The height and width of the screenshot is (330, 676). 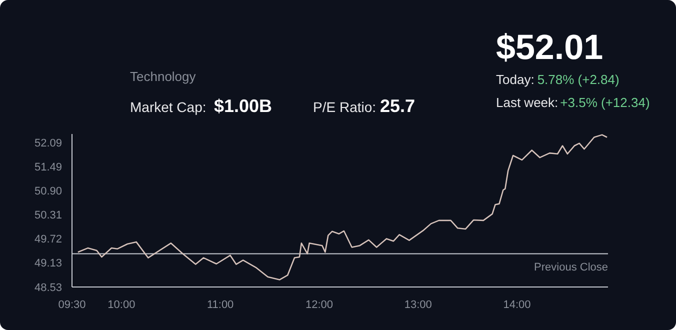 What do you see at coordinates (48, 143) in the screenshot?
I see `y-tick-label: 52.09` at bounding box center [48, 143].